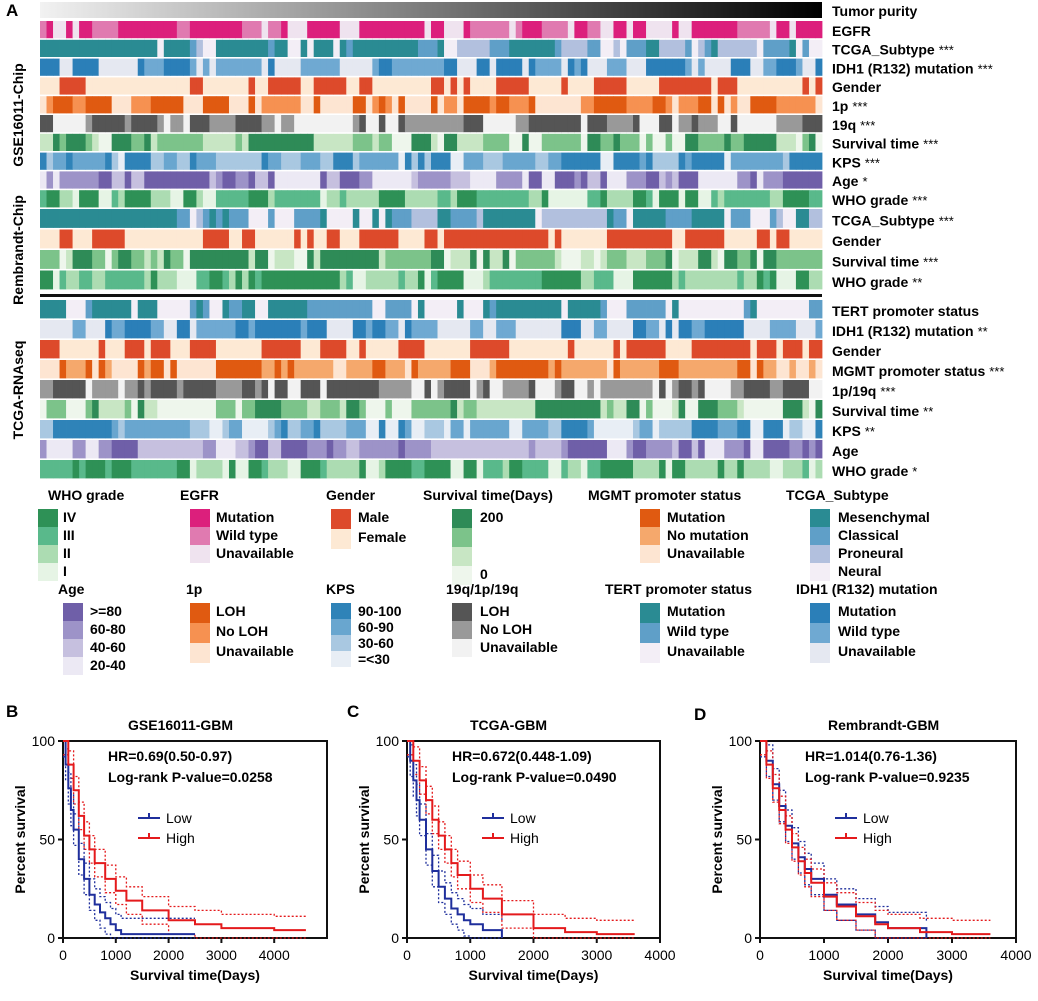 Image resolution: width=1038 pixels, height=1001 pixels. I want to click on heatmap-row, so click(431, 329).